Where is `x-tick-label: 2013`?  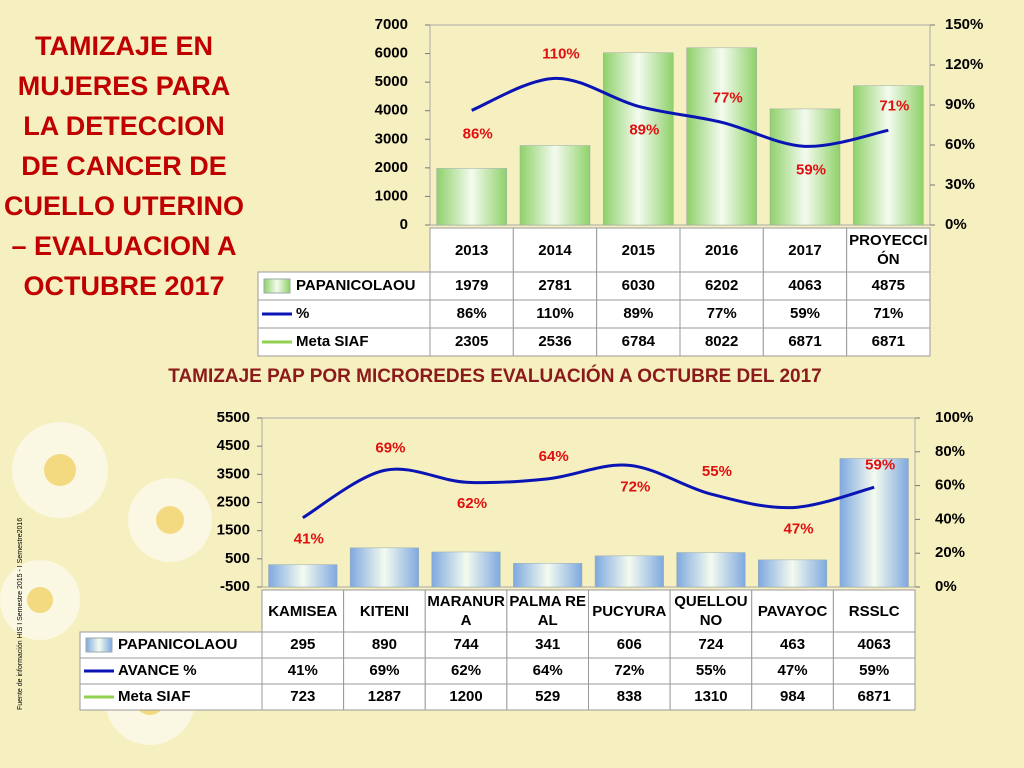
x-tick-label: 2013 is located at coordinates (471, 250).